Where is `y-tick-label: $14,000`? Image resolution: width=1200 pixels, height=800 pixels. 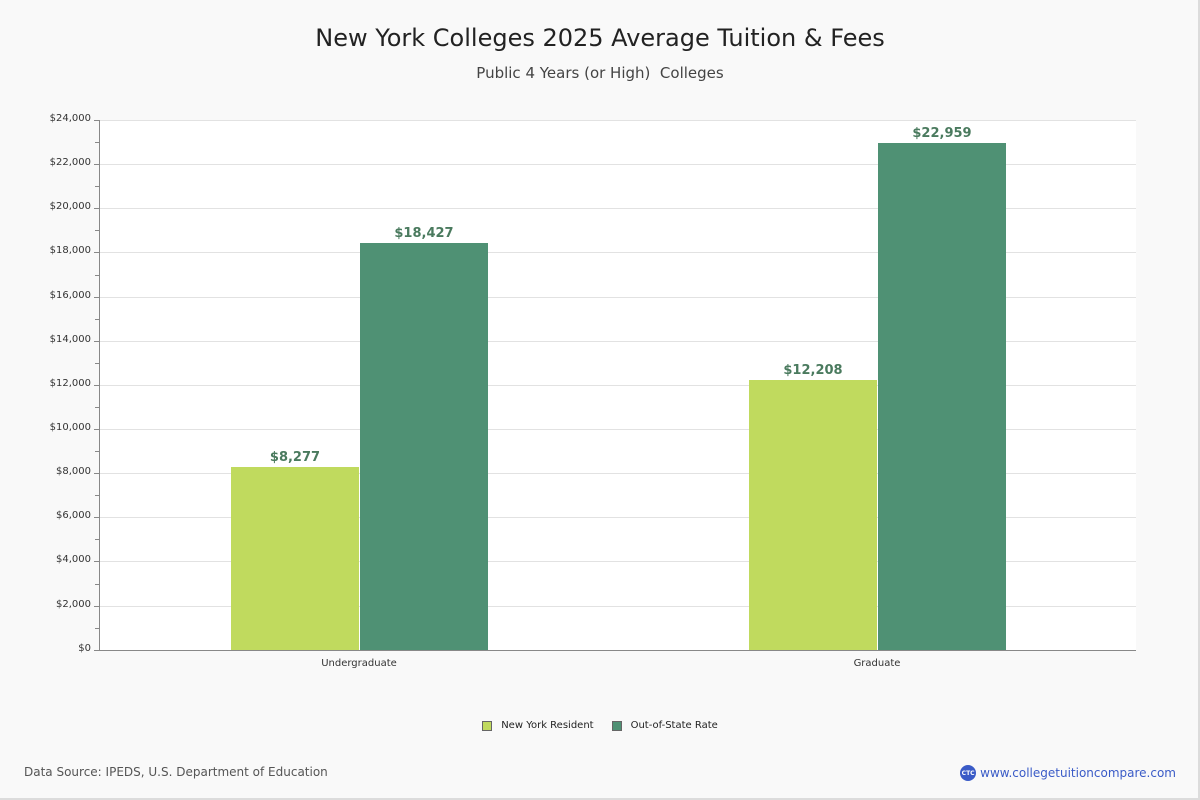
y-tick-label: $14,000 is located at coordinates (70, 339).